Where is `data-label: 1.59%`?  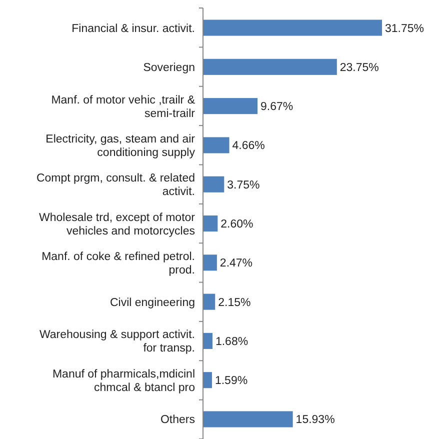 data-label: 1.59% is located at coordinates (231, 381).